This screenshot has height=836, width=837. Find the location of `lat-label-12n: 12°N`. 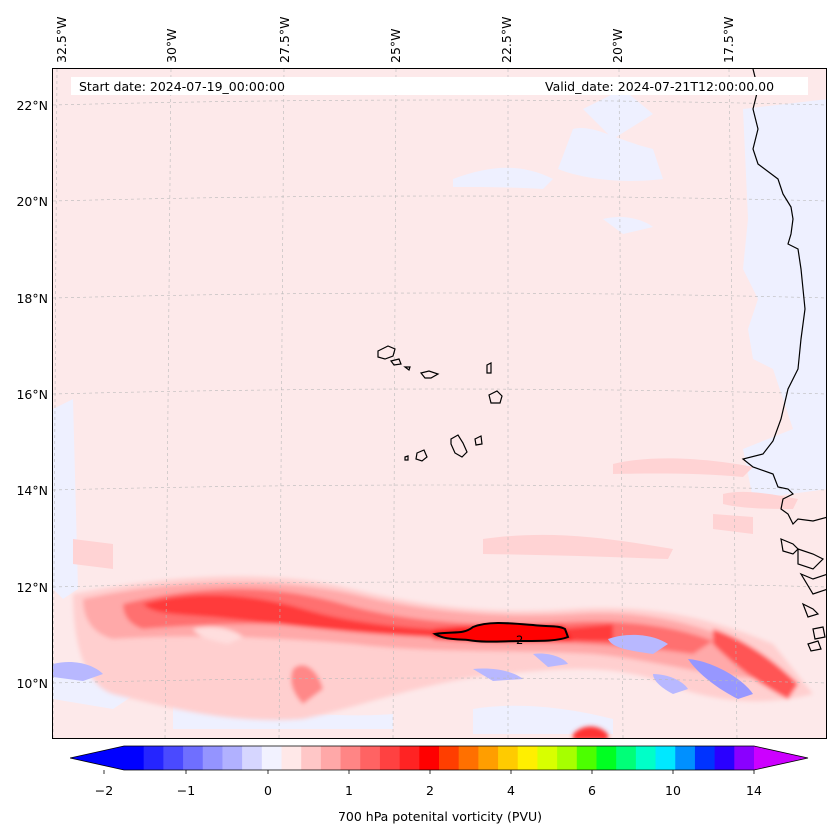

lat-label-12n: 12°N is located at coordinates (32, 587).